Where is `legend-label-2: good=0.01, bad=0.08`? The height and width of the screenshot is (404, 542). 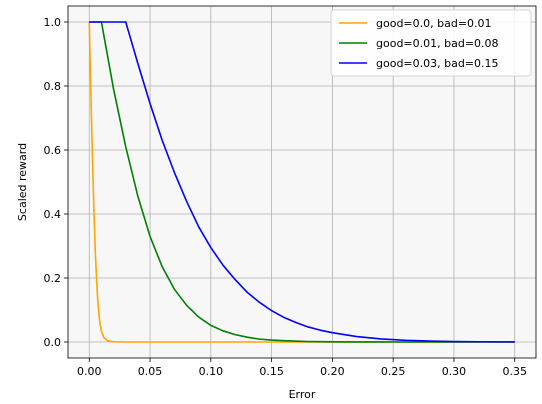 legend-label-2: good=0.01, bad=0.08 is located at coordinates (437, 43).